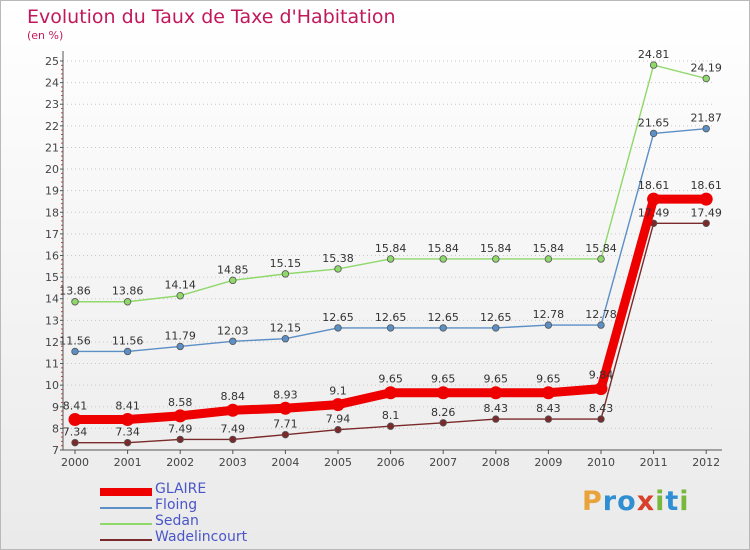 The height and width of the screenshot is (550, 750). I want to click on y-tick-label: 16, so click(52, 256).